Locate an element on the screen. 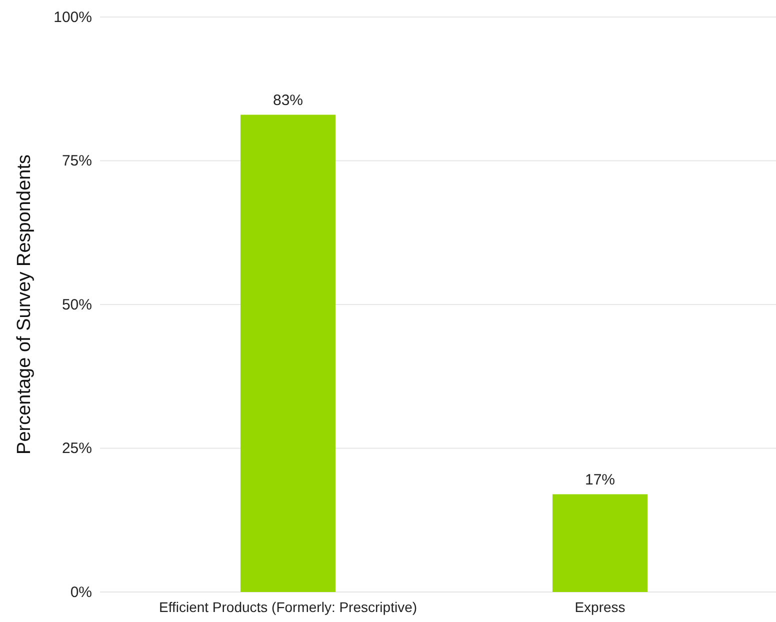 The image size is (776, 622). x-tick-label: Efficient Products (Formerly: Prescriptive) is located at coordinates (288, 606).